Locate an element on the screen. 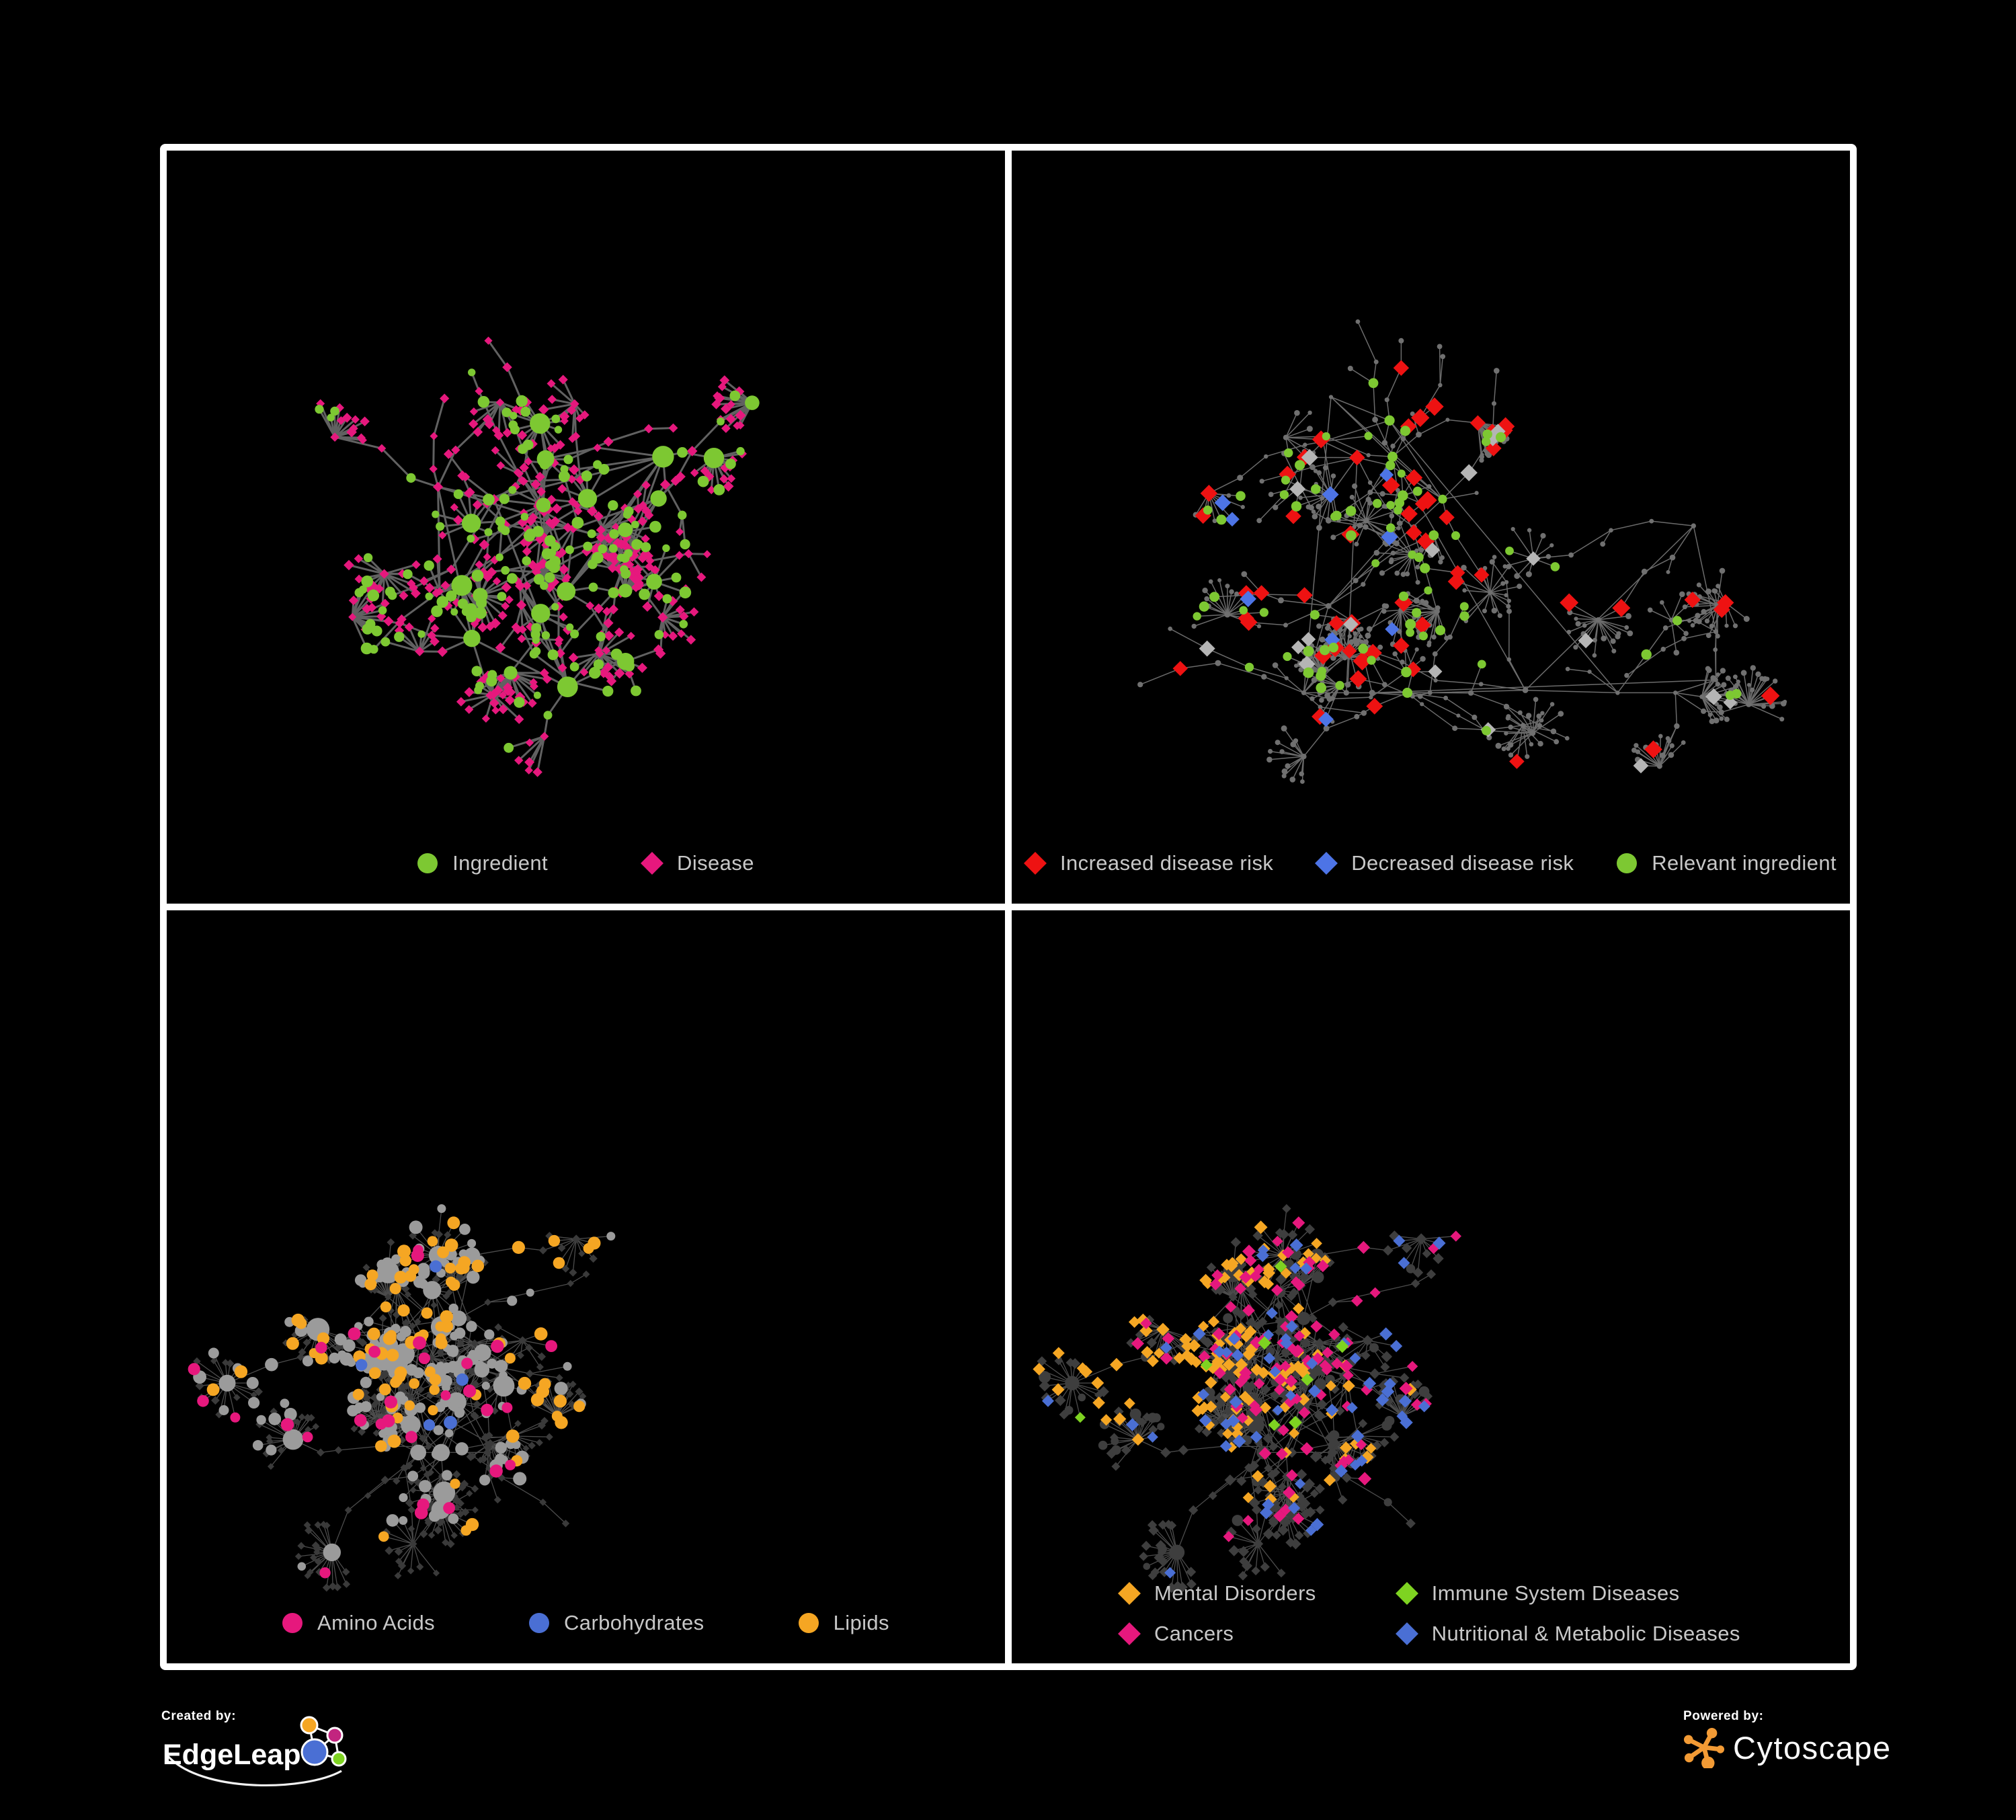 This screenshot has width=2016, height=1820. created-by-label: Created by: is located at coordinates (199, 1716).